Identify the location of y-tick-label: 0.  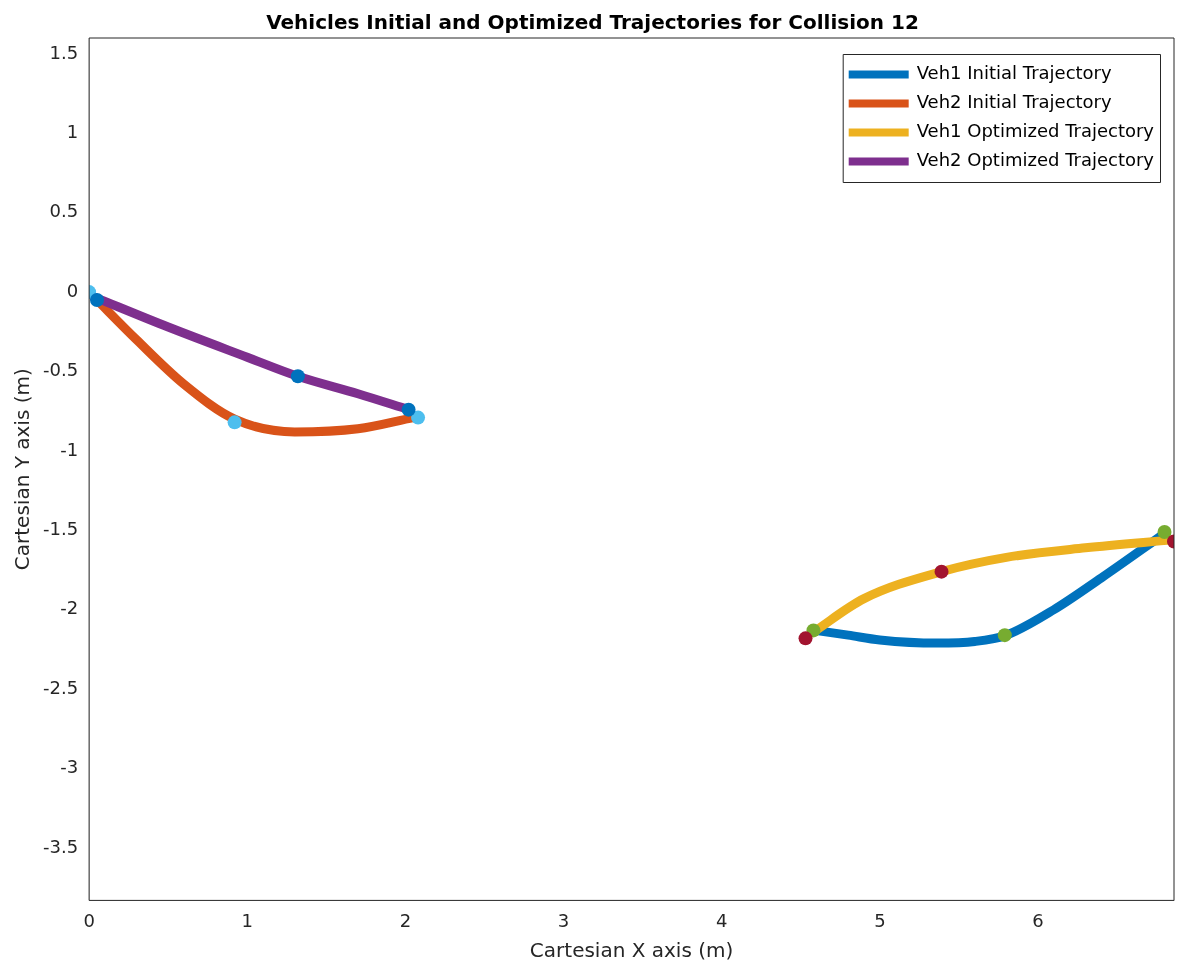
(72, 290).